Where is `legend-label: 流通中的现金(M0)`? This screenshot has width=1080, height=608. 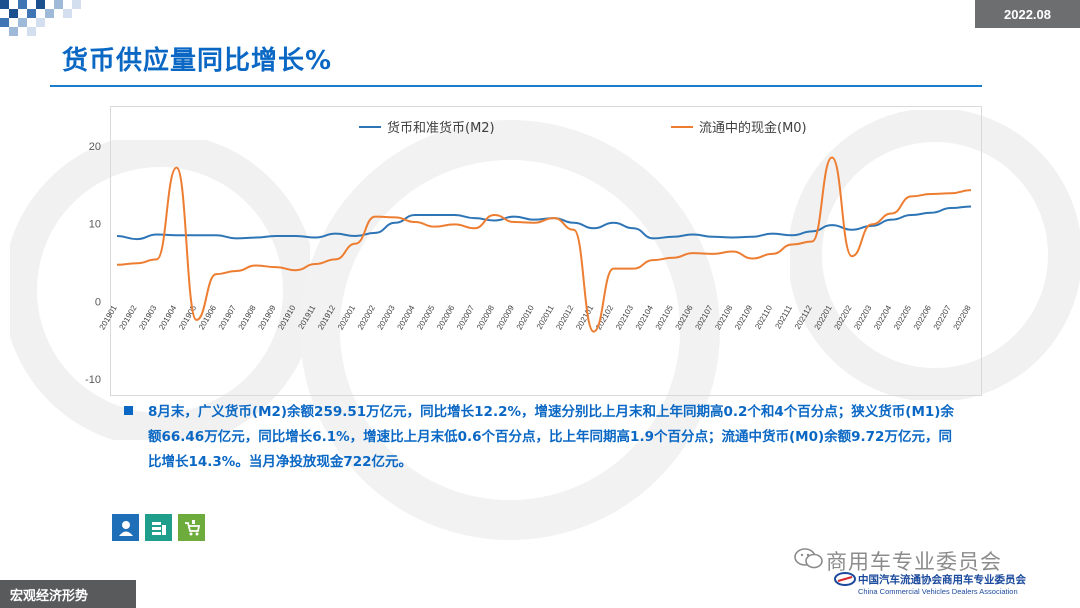
legend-label: 流通中的现金(M0) is located at coordinates (753, 128).